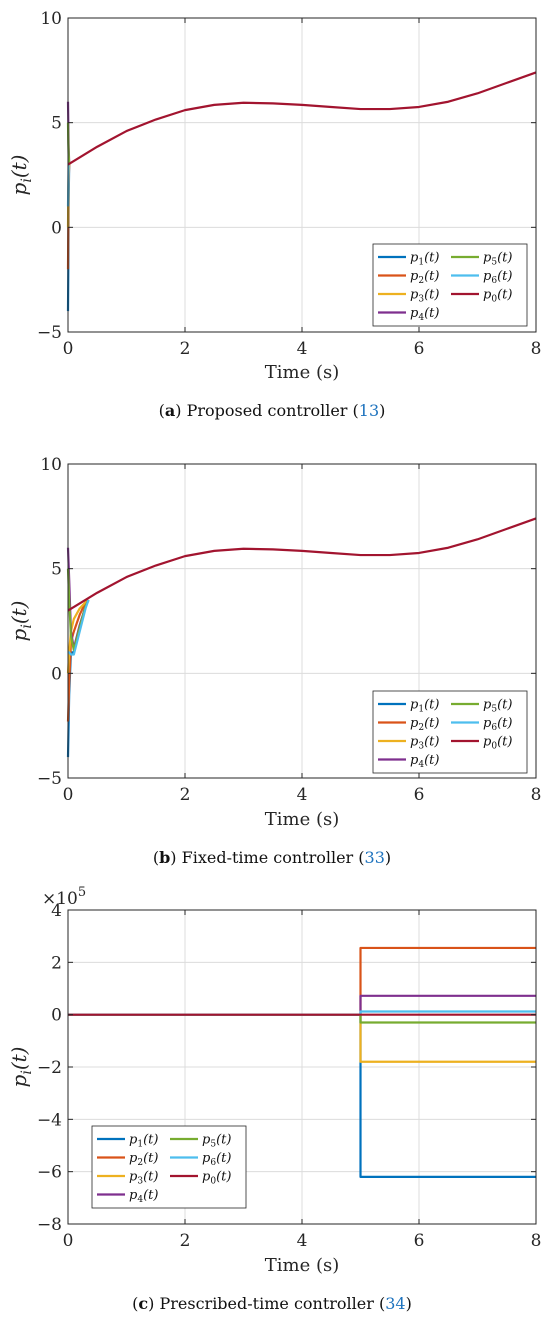 Image resolution: width=550 pixels, height=1324 pixels. I want to click on y-tick-label: −8, so click(49, 1225).